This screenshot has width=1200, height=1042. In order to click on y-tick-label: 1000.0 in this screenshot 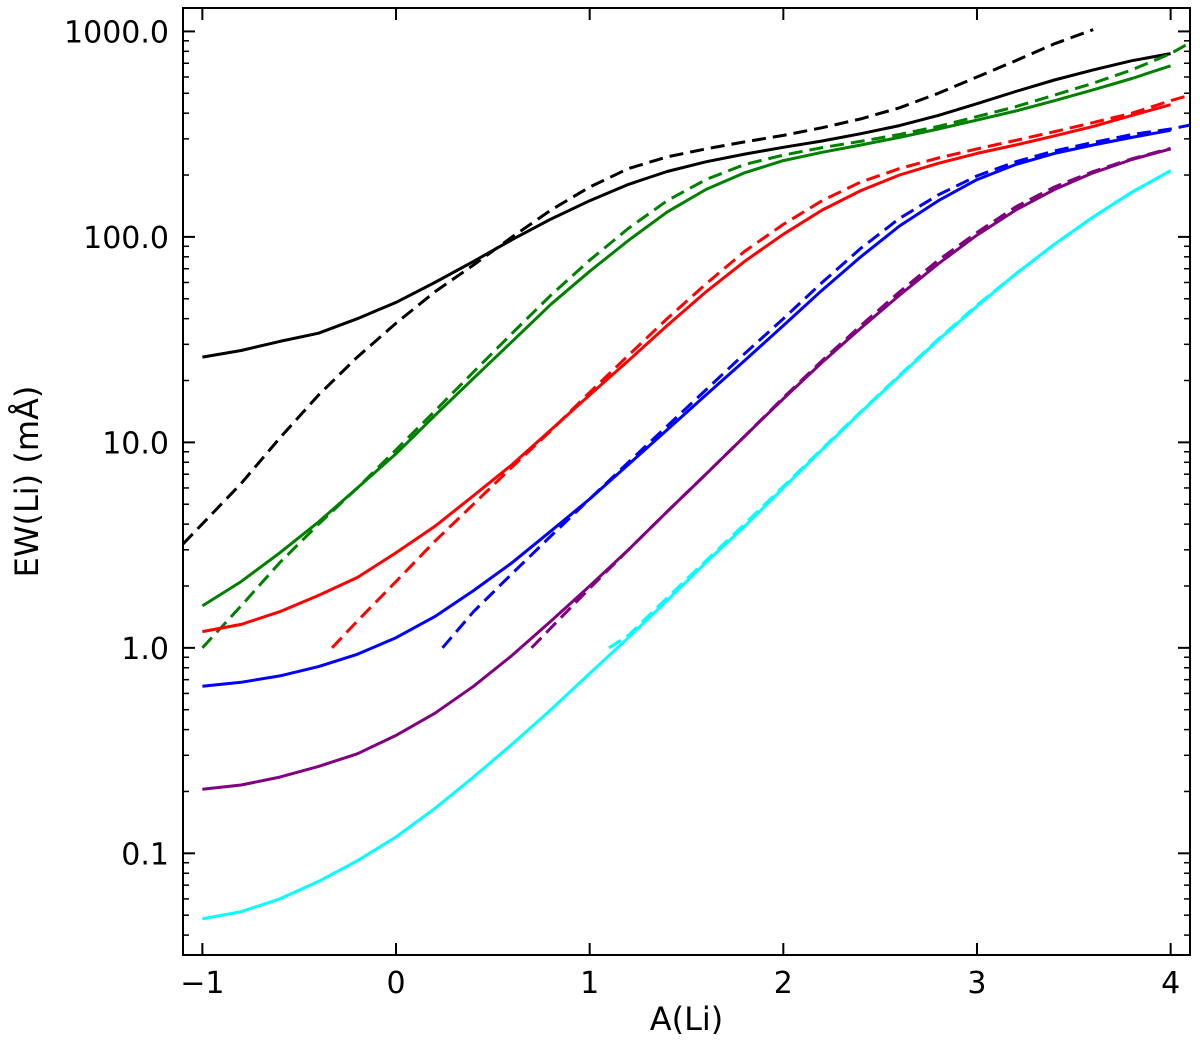, I will do `click(116, 32)`.